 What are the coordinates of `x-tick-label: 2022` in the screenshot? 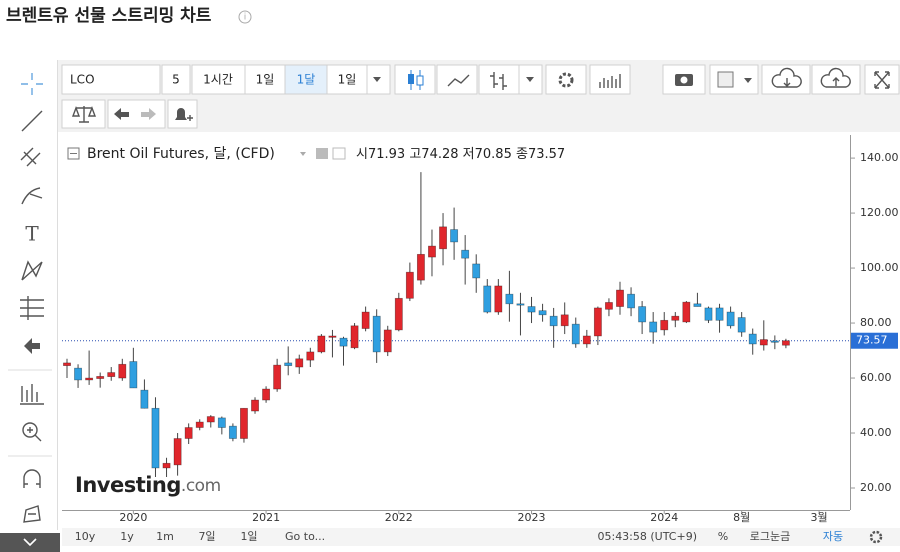 It's located at (399, 517).